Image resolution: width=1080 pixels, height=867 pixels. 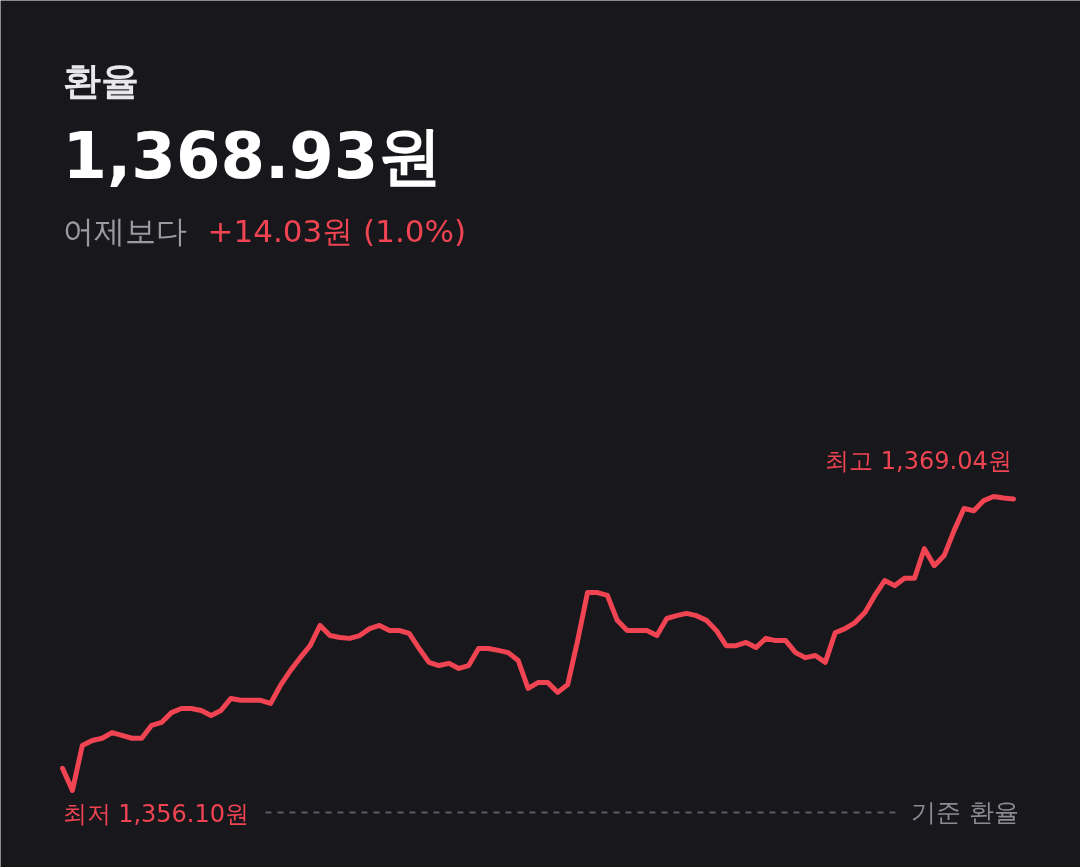 I want to click on text: 최고 1,369.04원, so click(x=918, y=460).